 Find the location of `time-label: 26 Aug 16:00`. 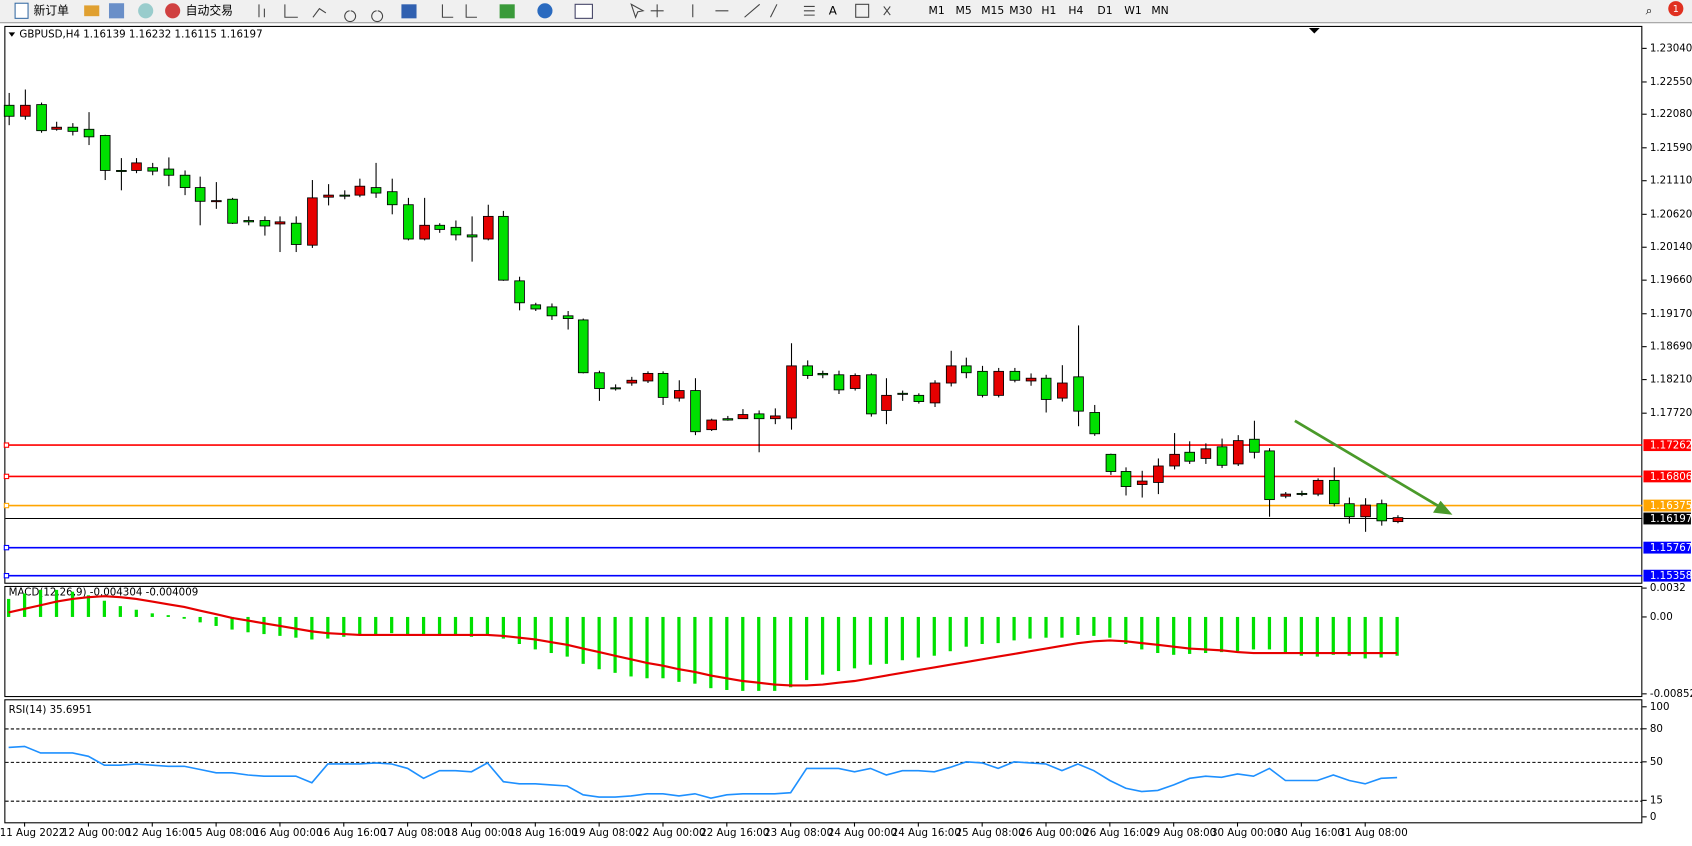

time-label: 26 Aug 16:00 is located at coordinates (1117, 833).